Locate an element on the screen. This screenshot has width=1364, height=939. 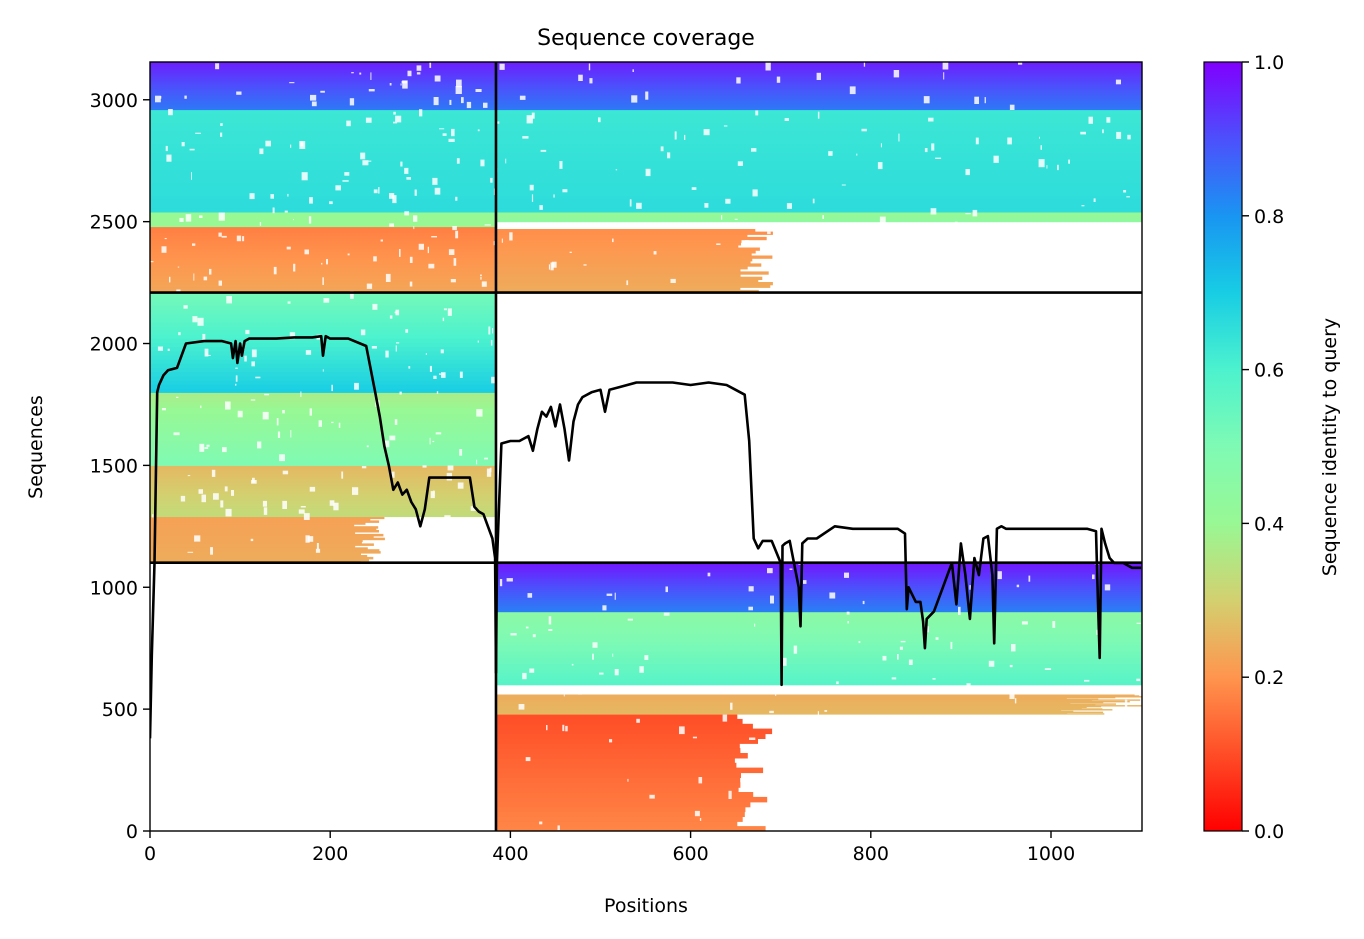
x-tick-label: 400 is located at coordinates (510, 854).